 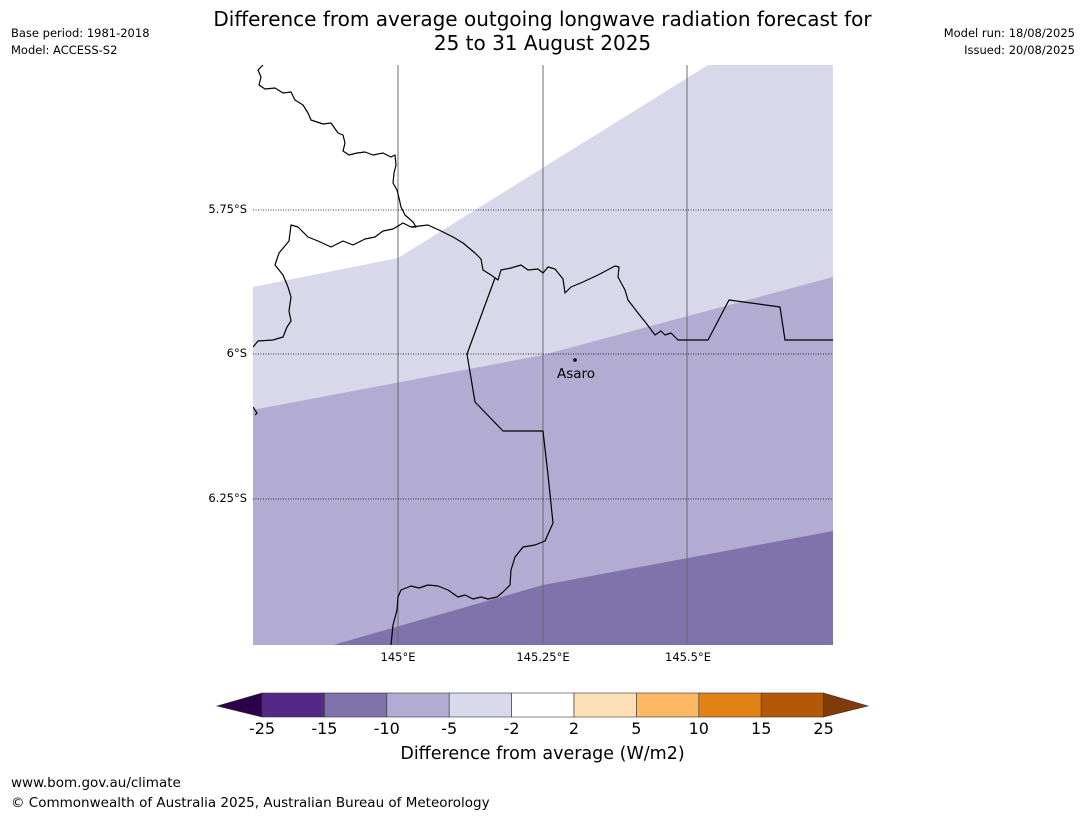 What do you see at coordinates (575, 360) in the screenshot?
I see `place-marker` at bounding box center [575, 360].